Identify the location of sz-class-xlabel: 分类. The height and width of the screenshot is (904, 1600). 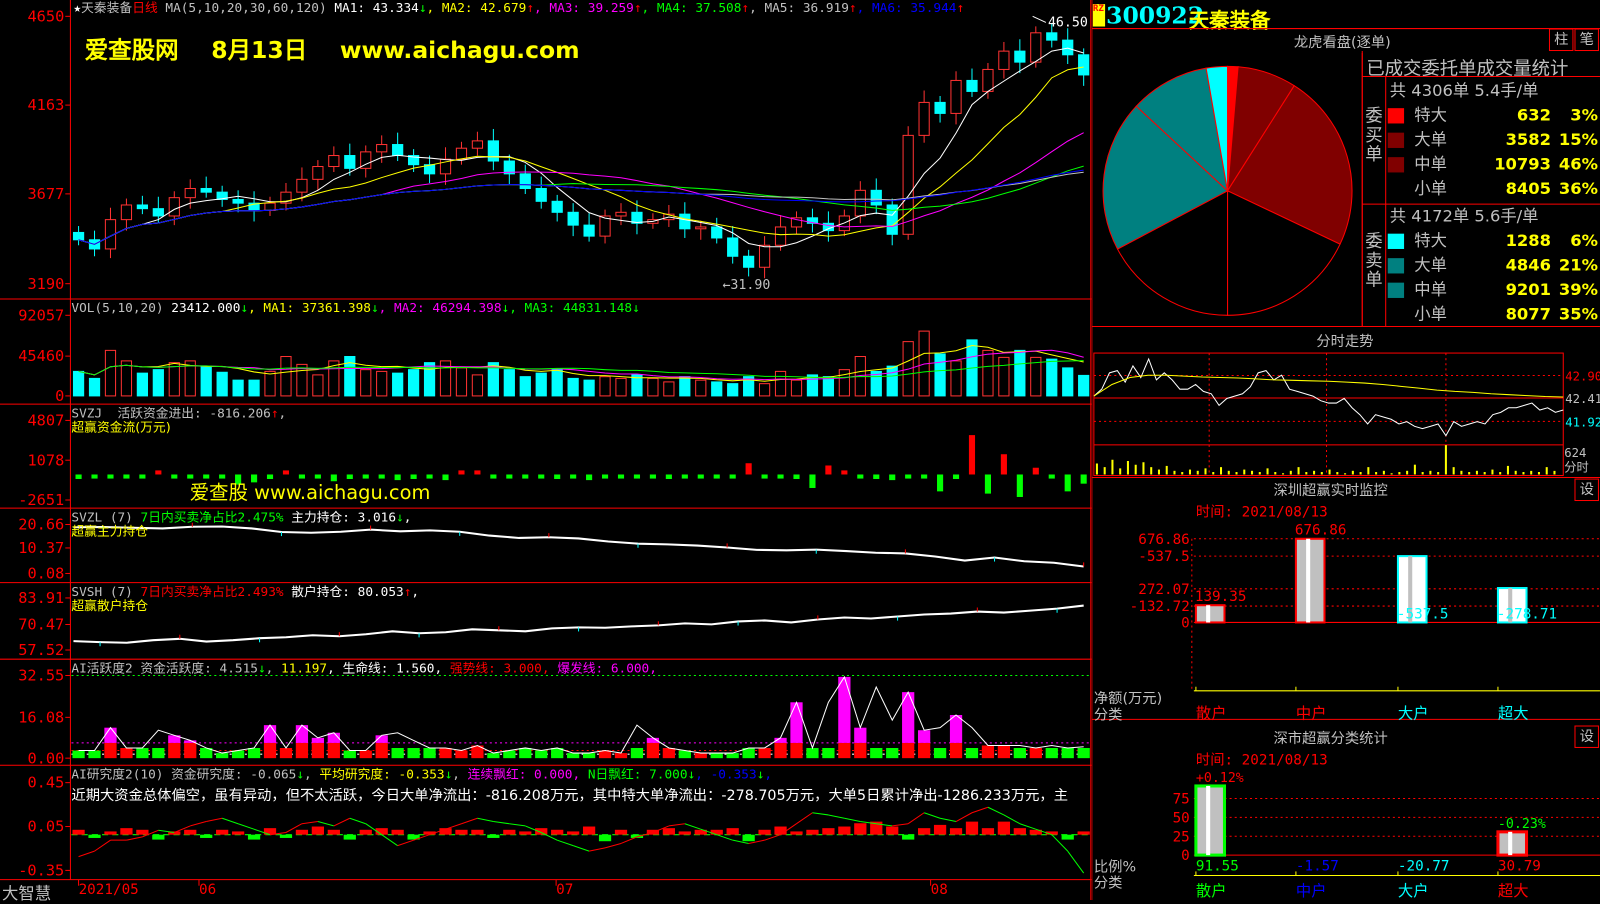
(1108, 883).